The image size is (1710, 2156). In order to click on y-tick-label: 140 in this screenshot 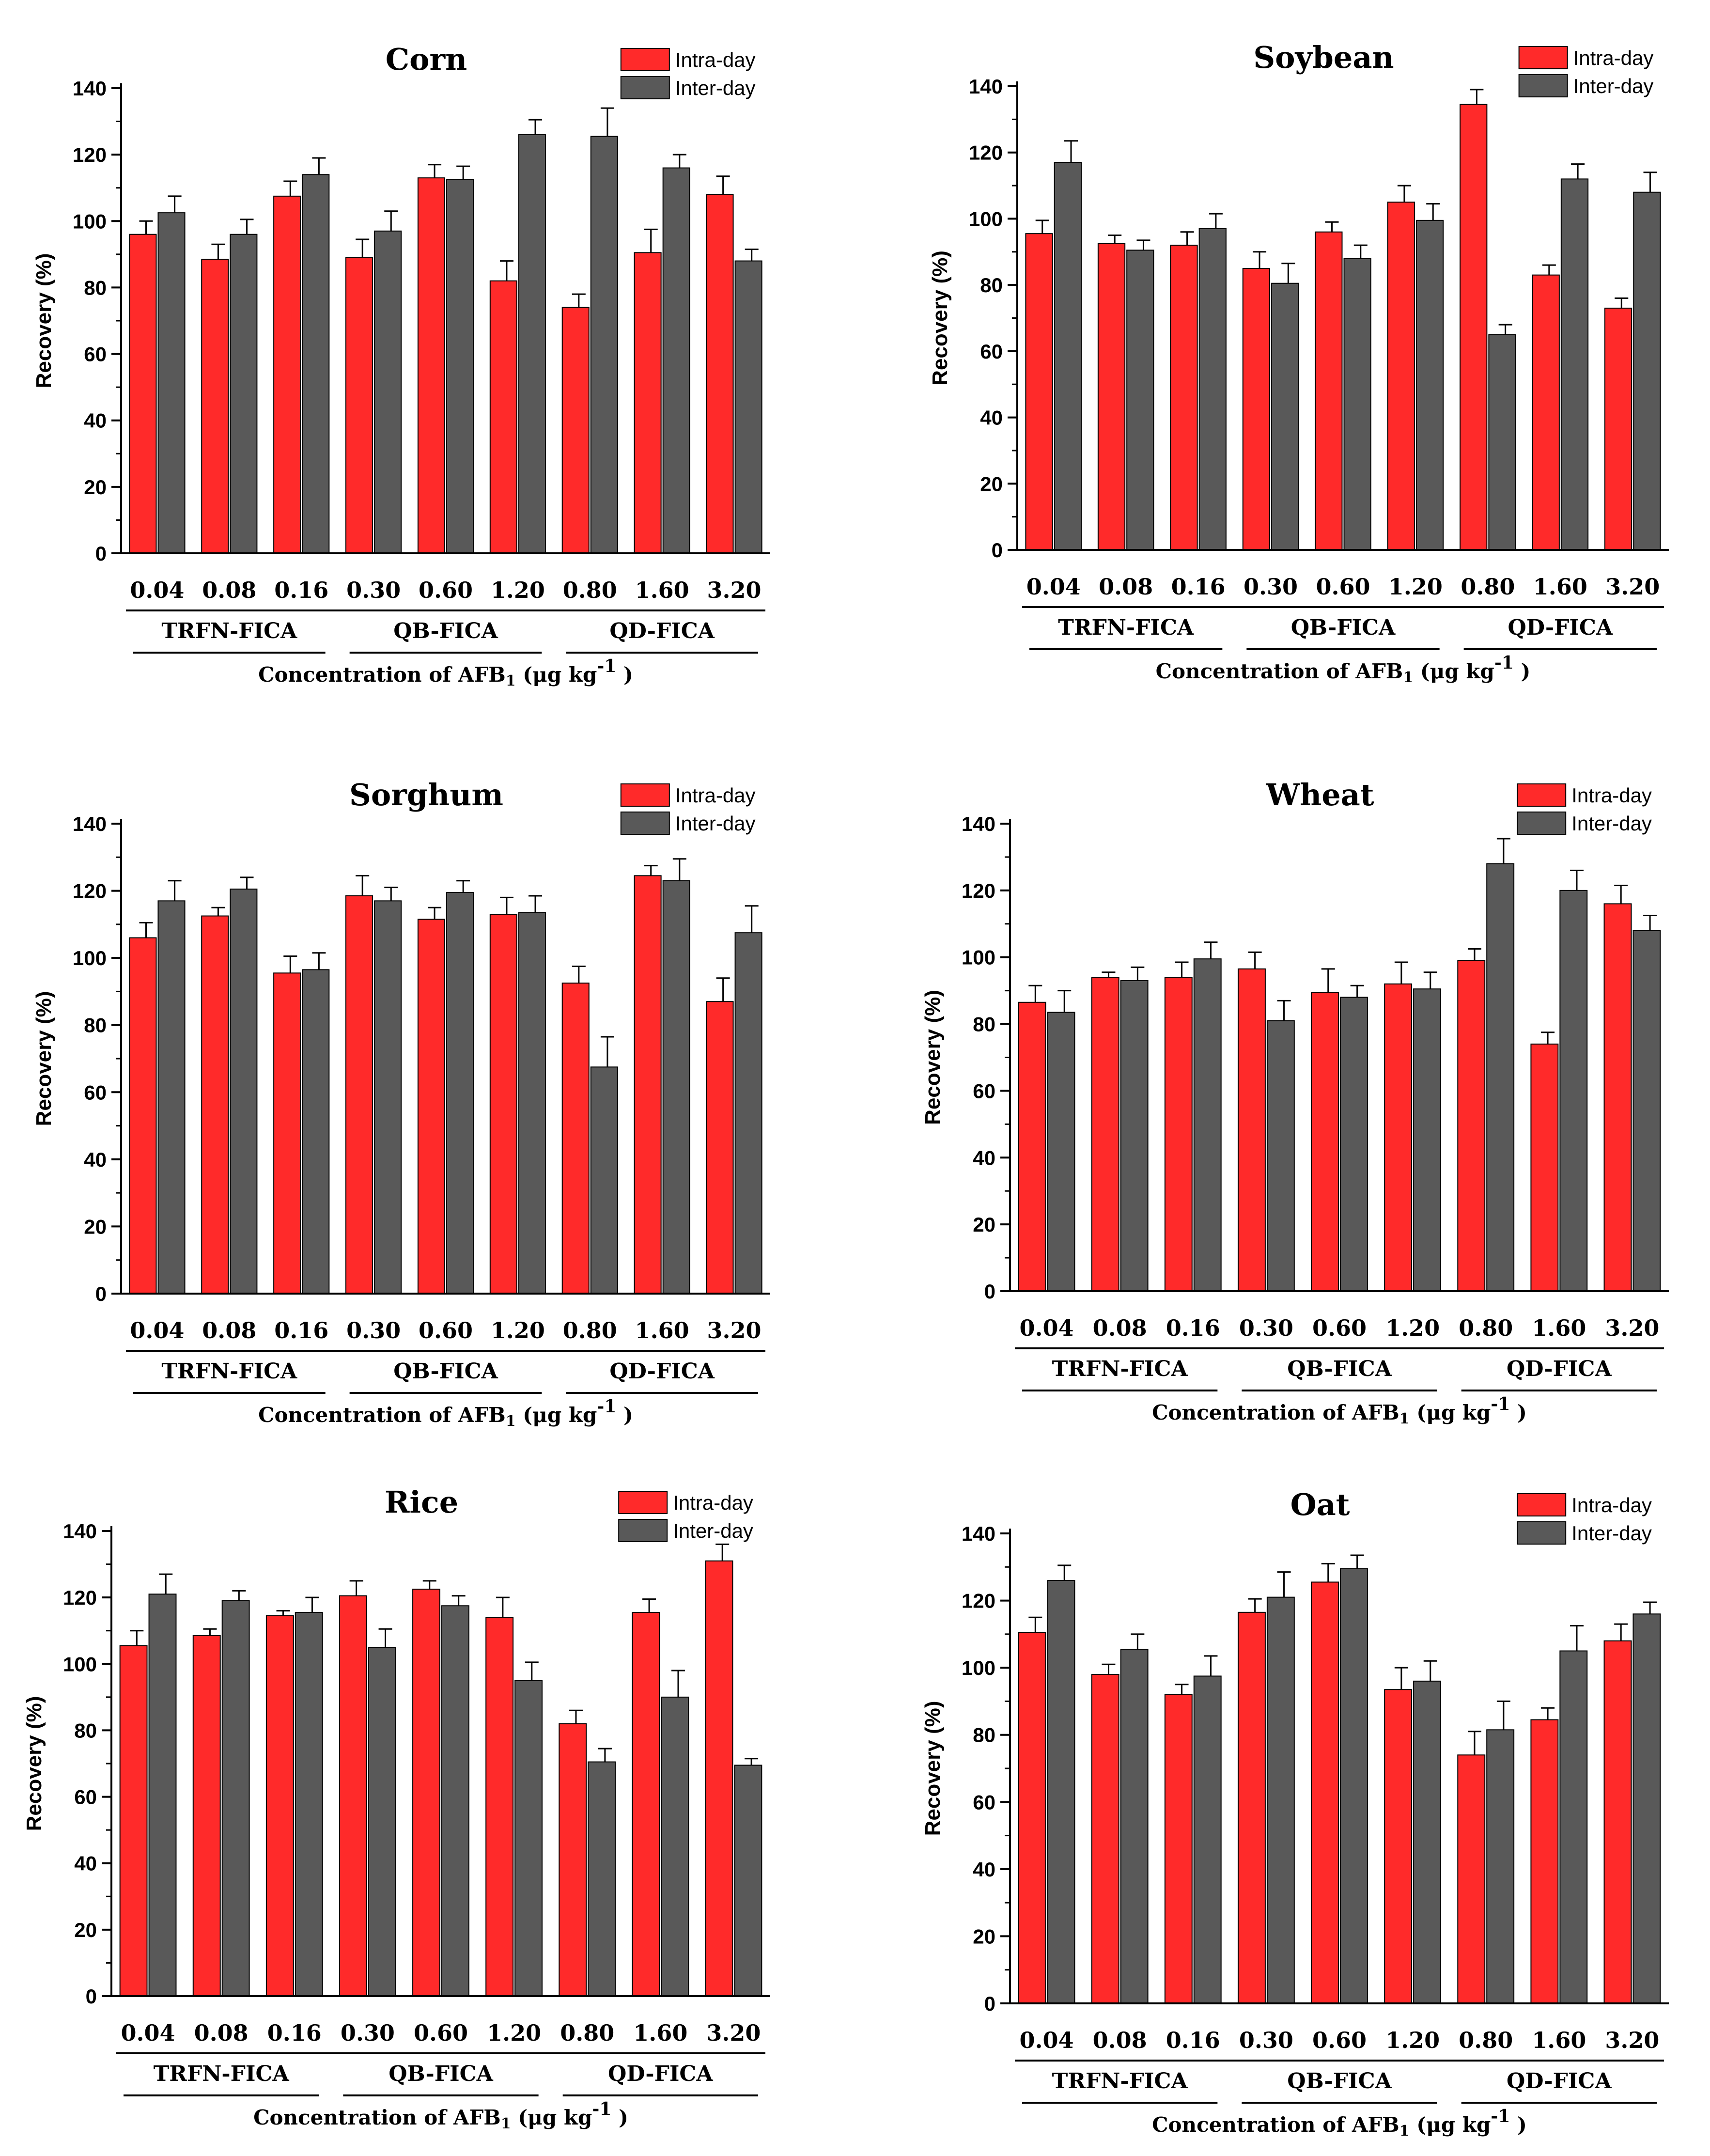, I will do `click(90, 88)`.